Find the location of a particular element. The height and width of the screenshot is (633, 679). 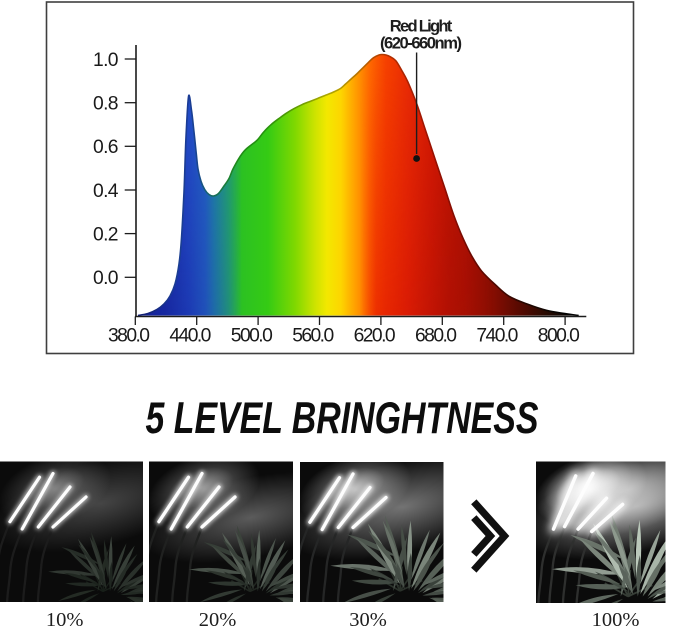

svg-text: 0.0 is located at coordinates (106, 278).